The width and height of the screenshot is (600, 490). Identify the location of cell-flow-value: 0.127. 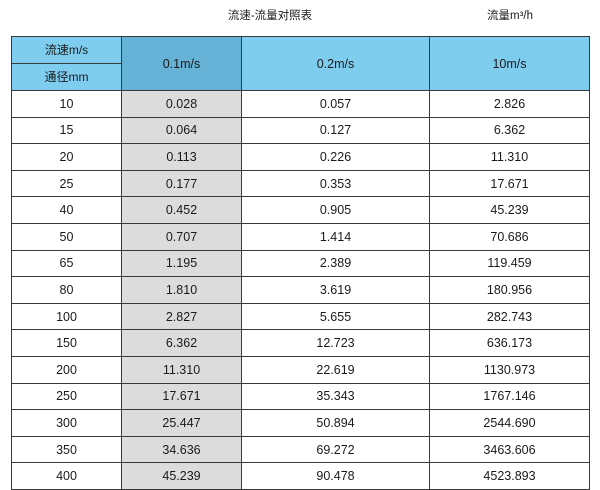
(335, 130).